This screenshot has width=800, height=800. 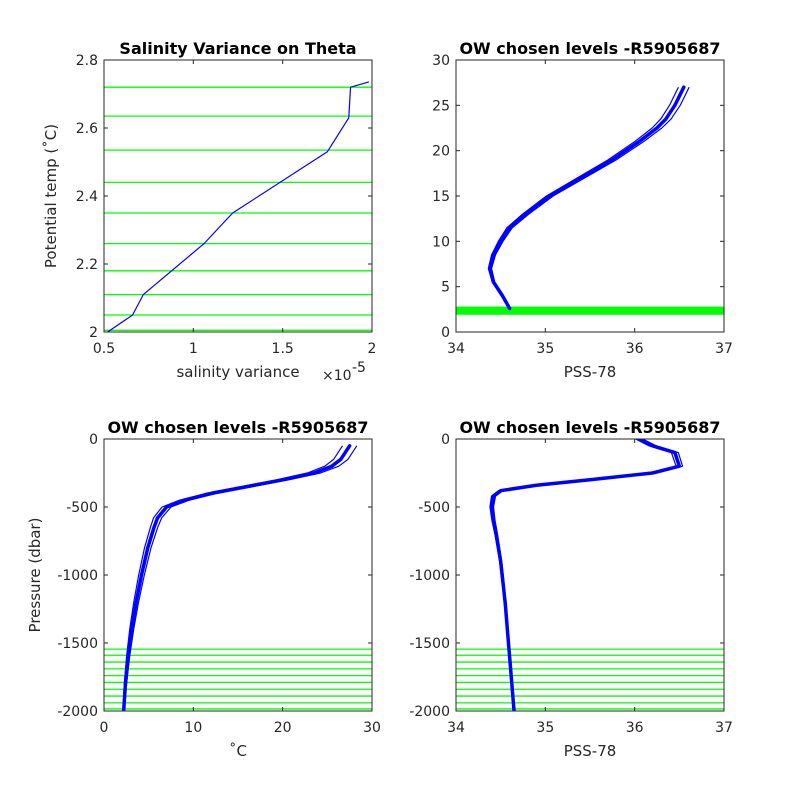 I want to click on y-tick-label: 25, so click(x=441, y=106).